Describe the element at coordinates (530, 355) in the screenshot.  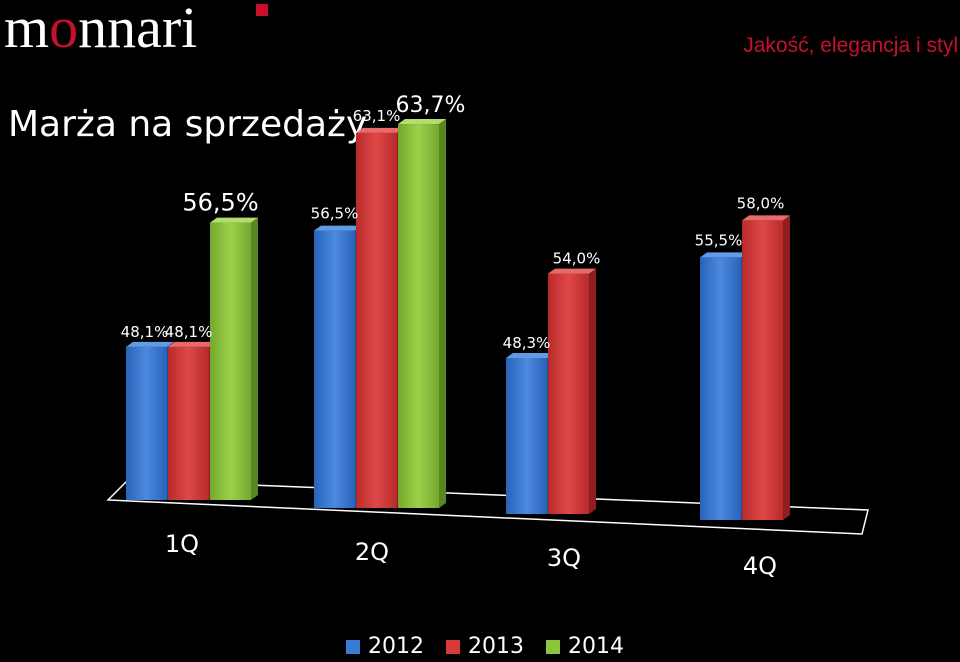
I see `bar-top-3Q-2012` at that location.